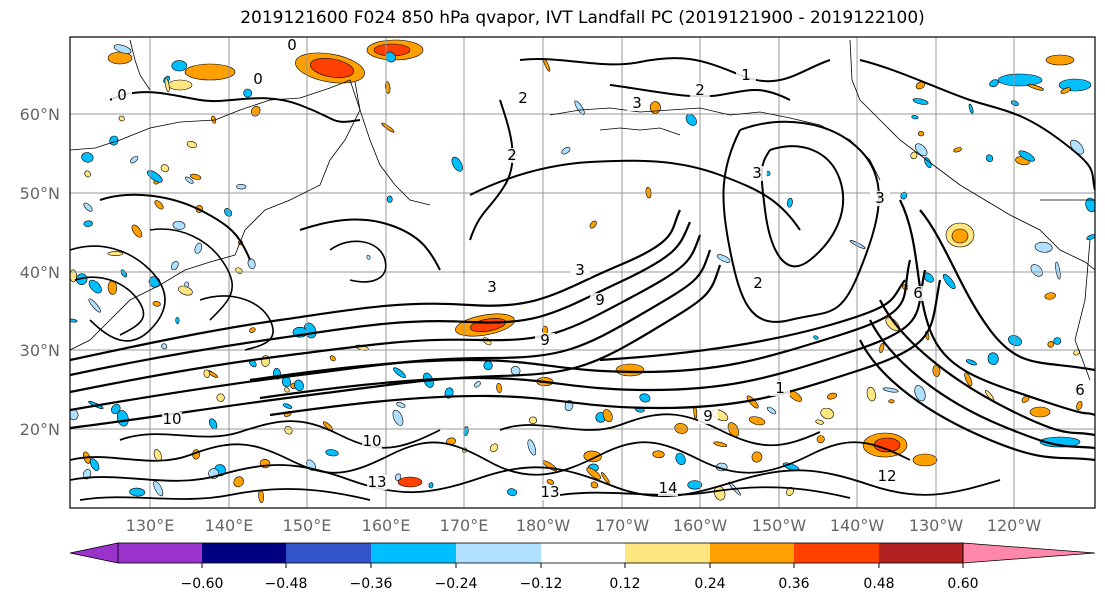 The image size is (1105, 601). I want to click on contour-label: 6, so click(918, 293).